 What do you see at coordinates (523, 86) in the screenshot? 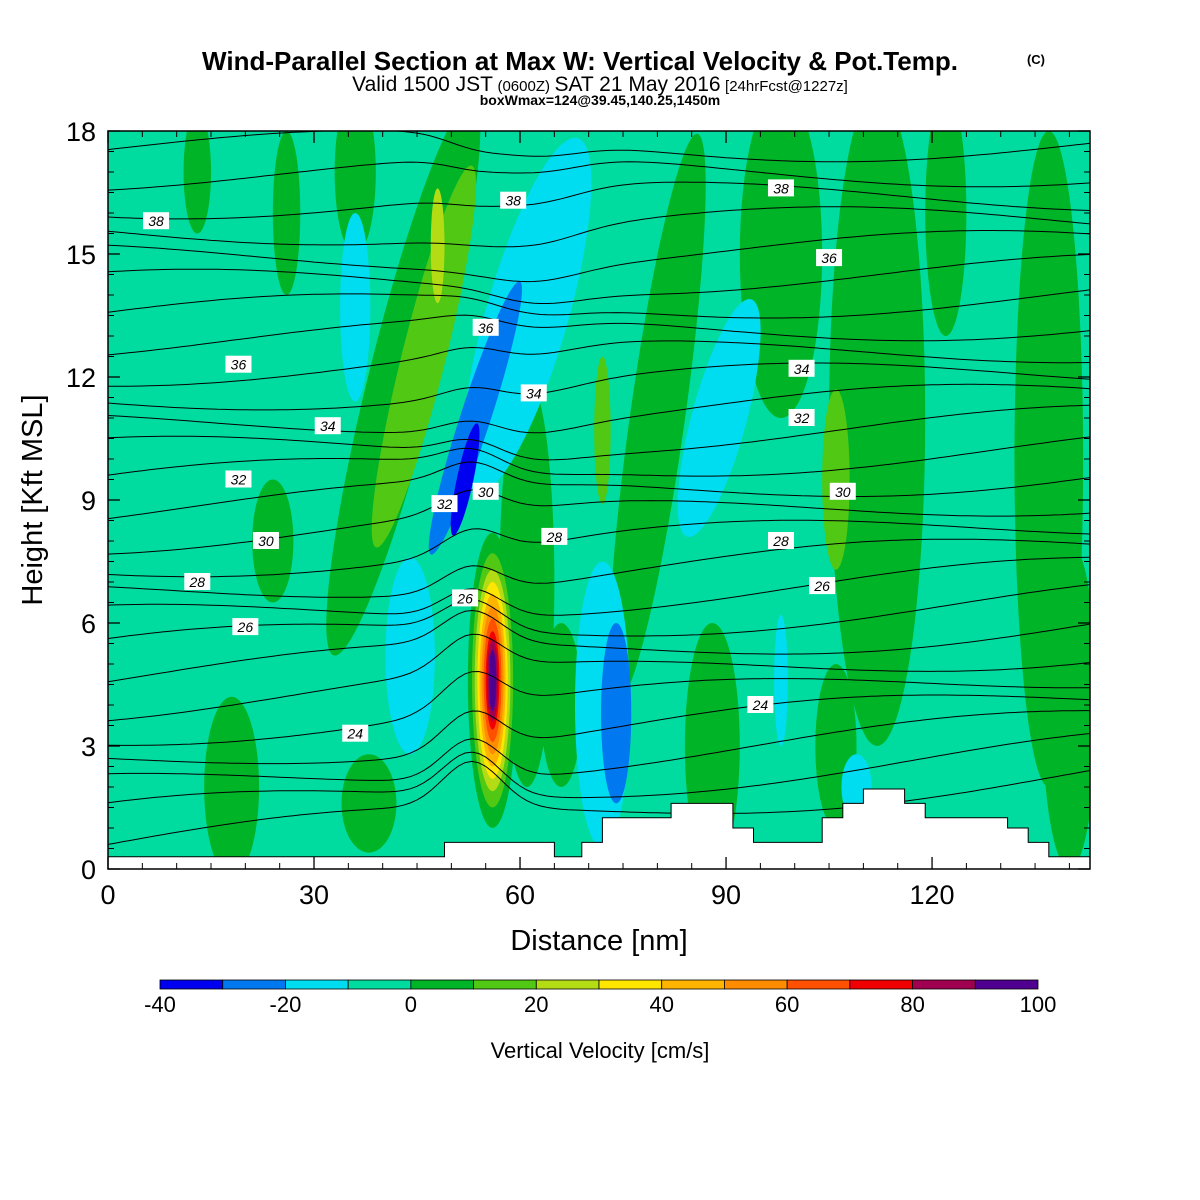
I see `valid-utc: (0600Z)` at bounding box center [523, 86].